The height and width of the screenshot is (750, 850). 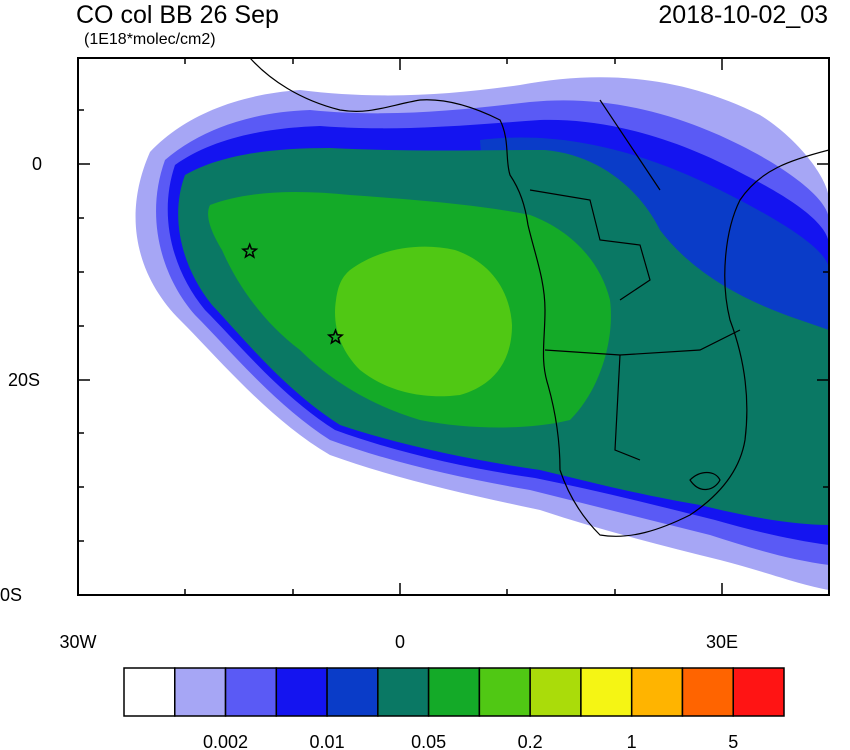 What do you see at coordinates (733, 741) in the screenshot?
I see `colorbar-label: 5` at bounding box center [733, 741].